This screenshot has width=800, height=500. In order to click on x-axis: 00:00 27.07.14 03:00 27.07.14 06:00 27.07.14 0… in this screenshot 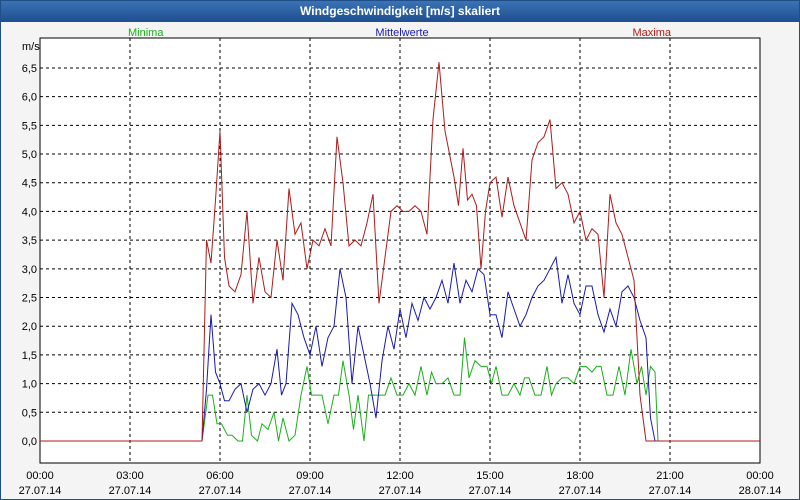, I will do `click(400, 483)`.